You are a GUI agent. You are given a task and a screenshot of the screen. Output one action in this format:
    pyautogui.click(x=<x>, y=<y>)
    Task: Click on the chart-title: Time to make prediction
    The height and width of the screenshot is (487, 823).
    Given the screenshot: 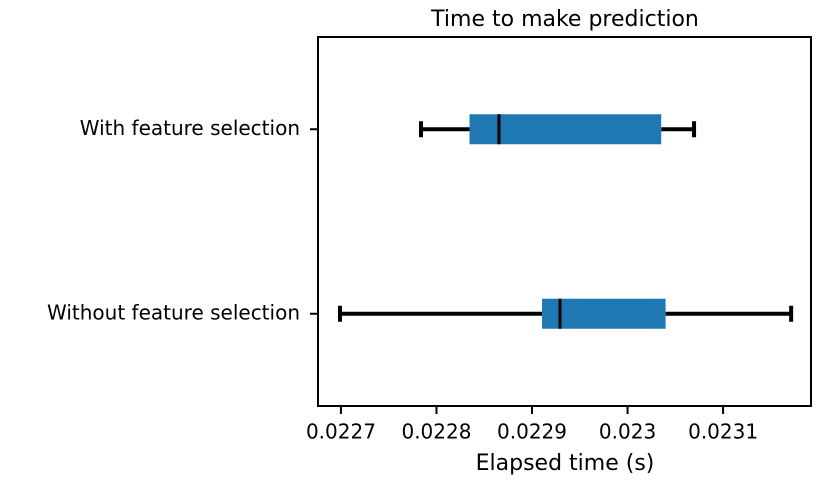 What is the action you would take?
    pyautogui.click(x=564, y=19)
    